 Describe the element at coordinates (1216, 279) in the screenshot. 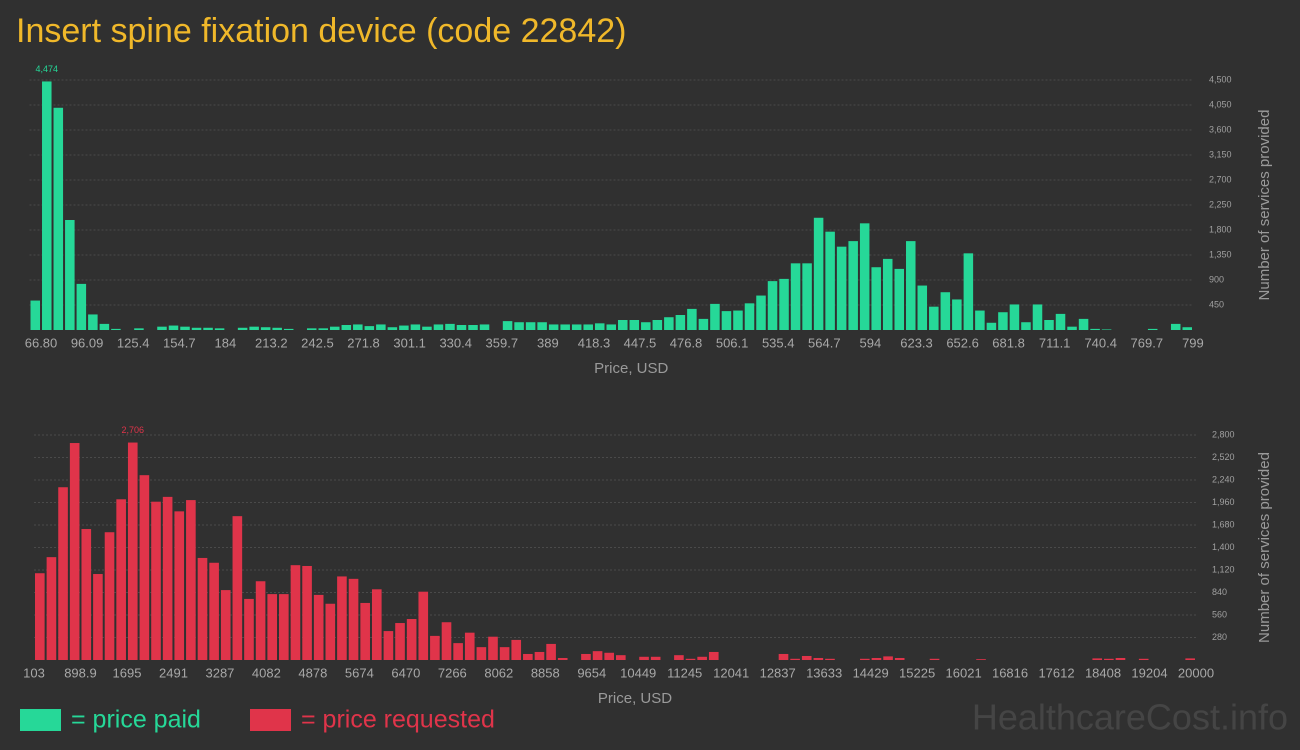

I see `y-tick-label: 900` at that location.